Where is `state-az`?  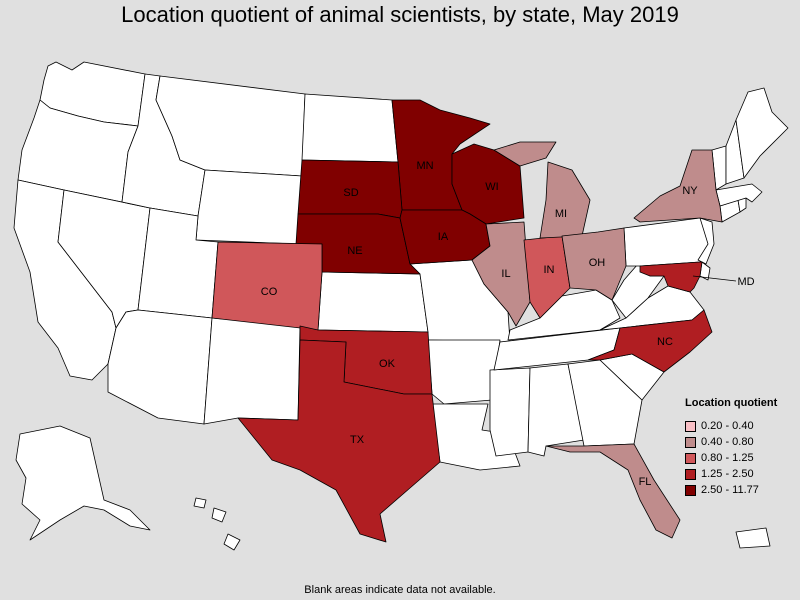 state-az is located at coordinates (160, 367).